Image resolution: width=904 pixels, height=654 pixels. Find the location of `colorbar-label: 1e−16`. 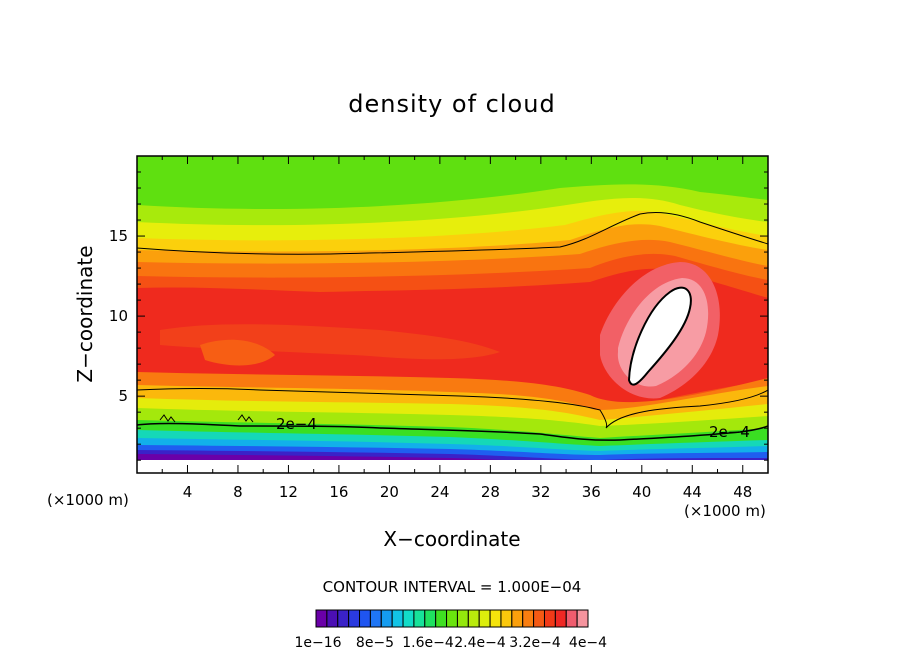

colorbar-label: 1e−16 is located at coordinates (317, 643).